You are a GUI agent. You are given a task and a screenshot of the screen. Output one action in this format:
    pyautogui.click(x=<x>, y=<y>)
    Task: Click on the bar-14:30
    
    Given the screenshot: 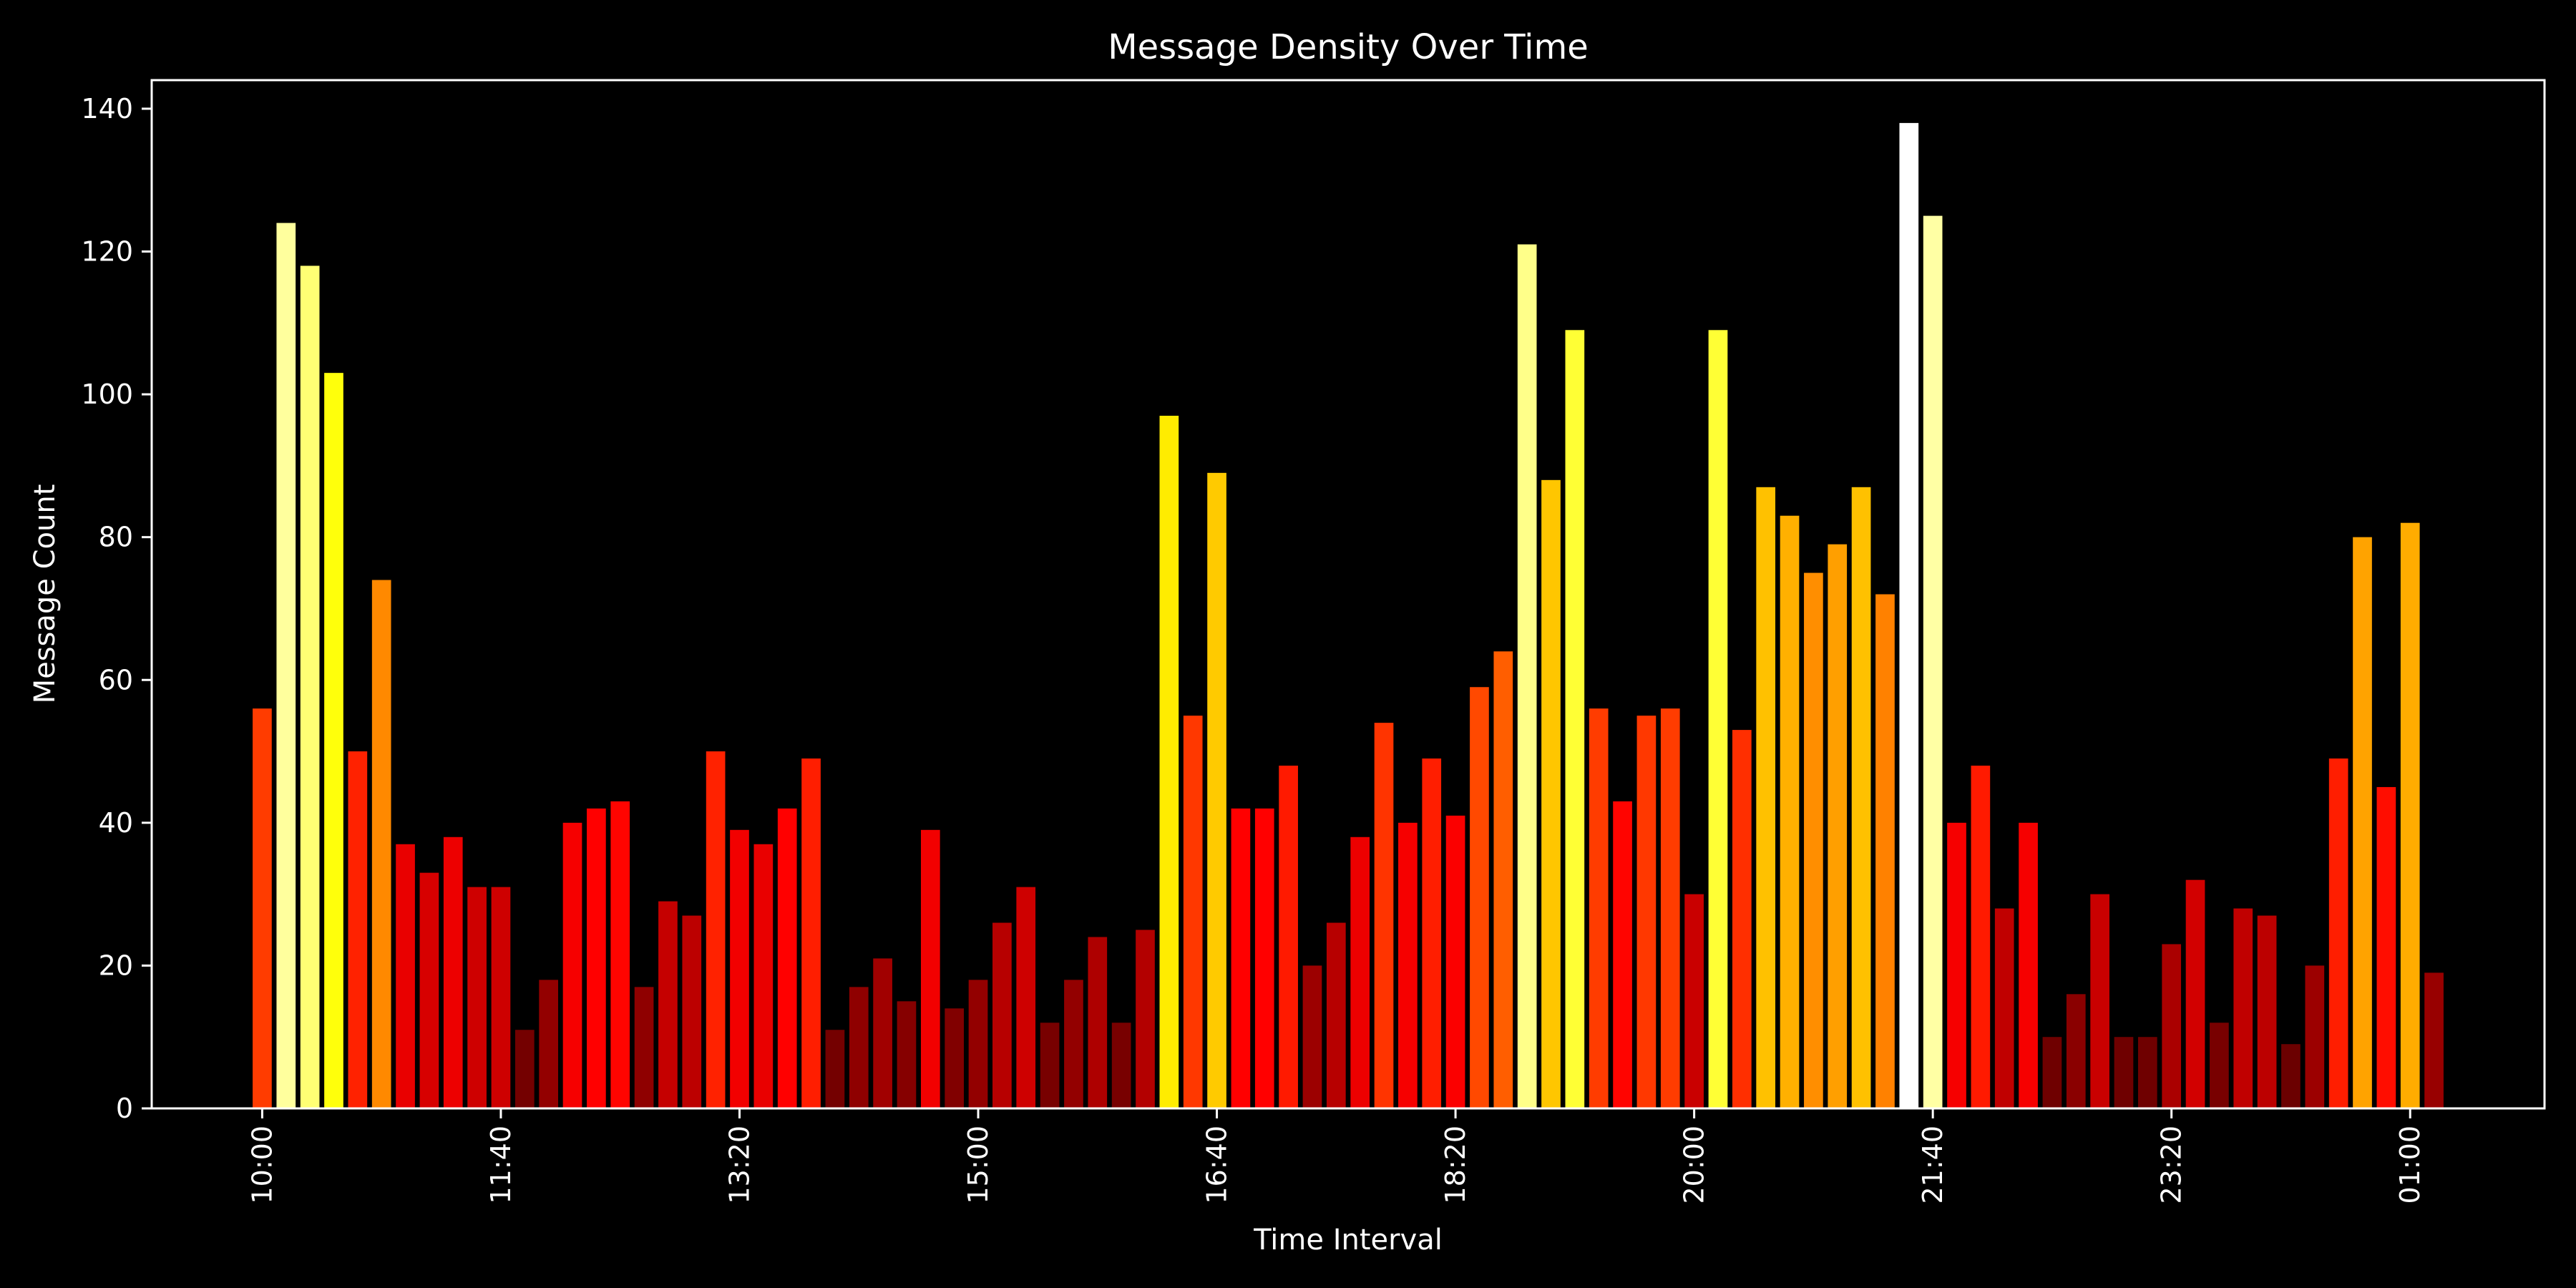 What is the action you would take?
    pyautogui.click(x=907, y=1054)
    